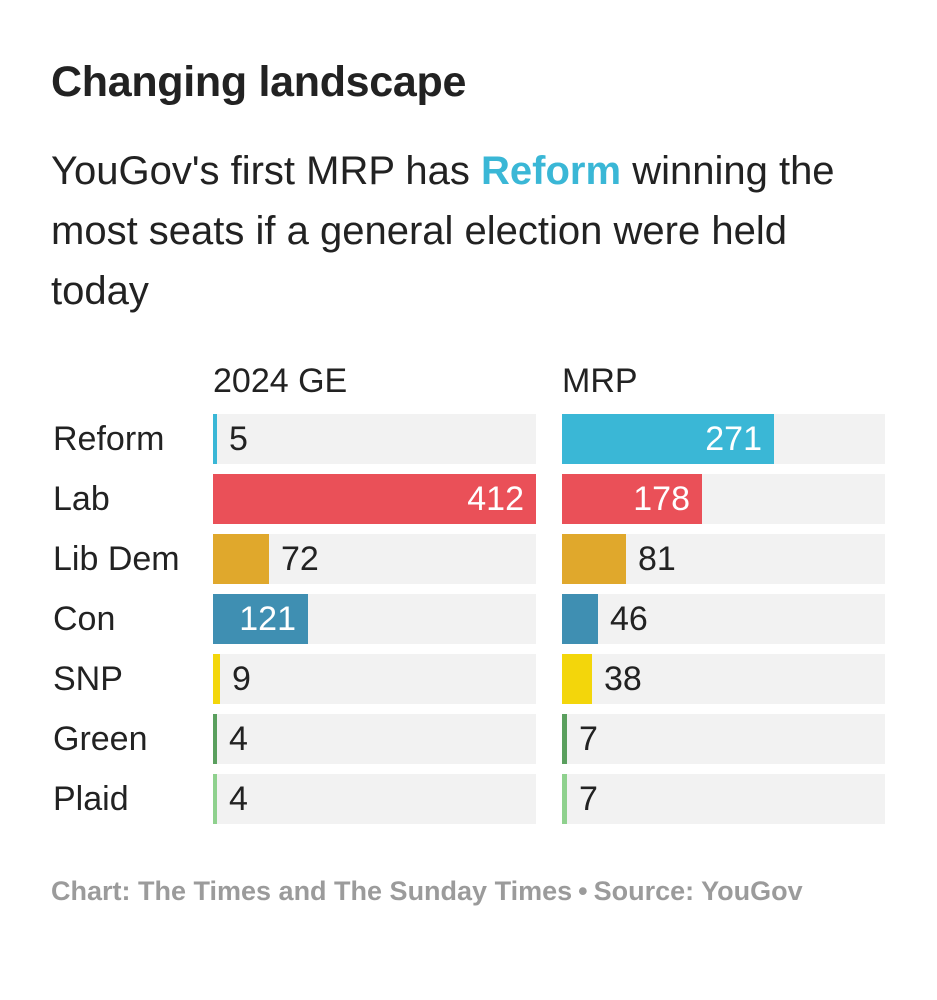 This screenshot has height=1000, width=937. I want to click on bar-track-mrp-snp: 38, so click(723, 679).